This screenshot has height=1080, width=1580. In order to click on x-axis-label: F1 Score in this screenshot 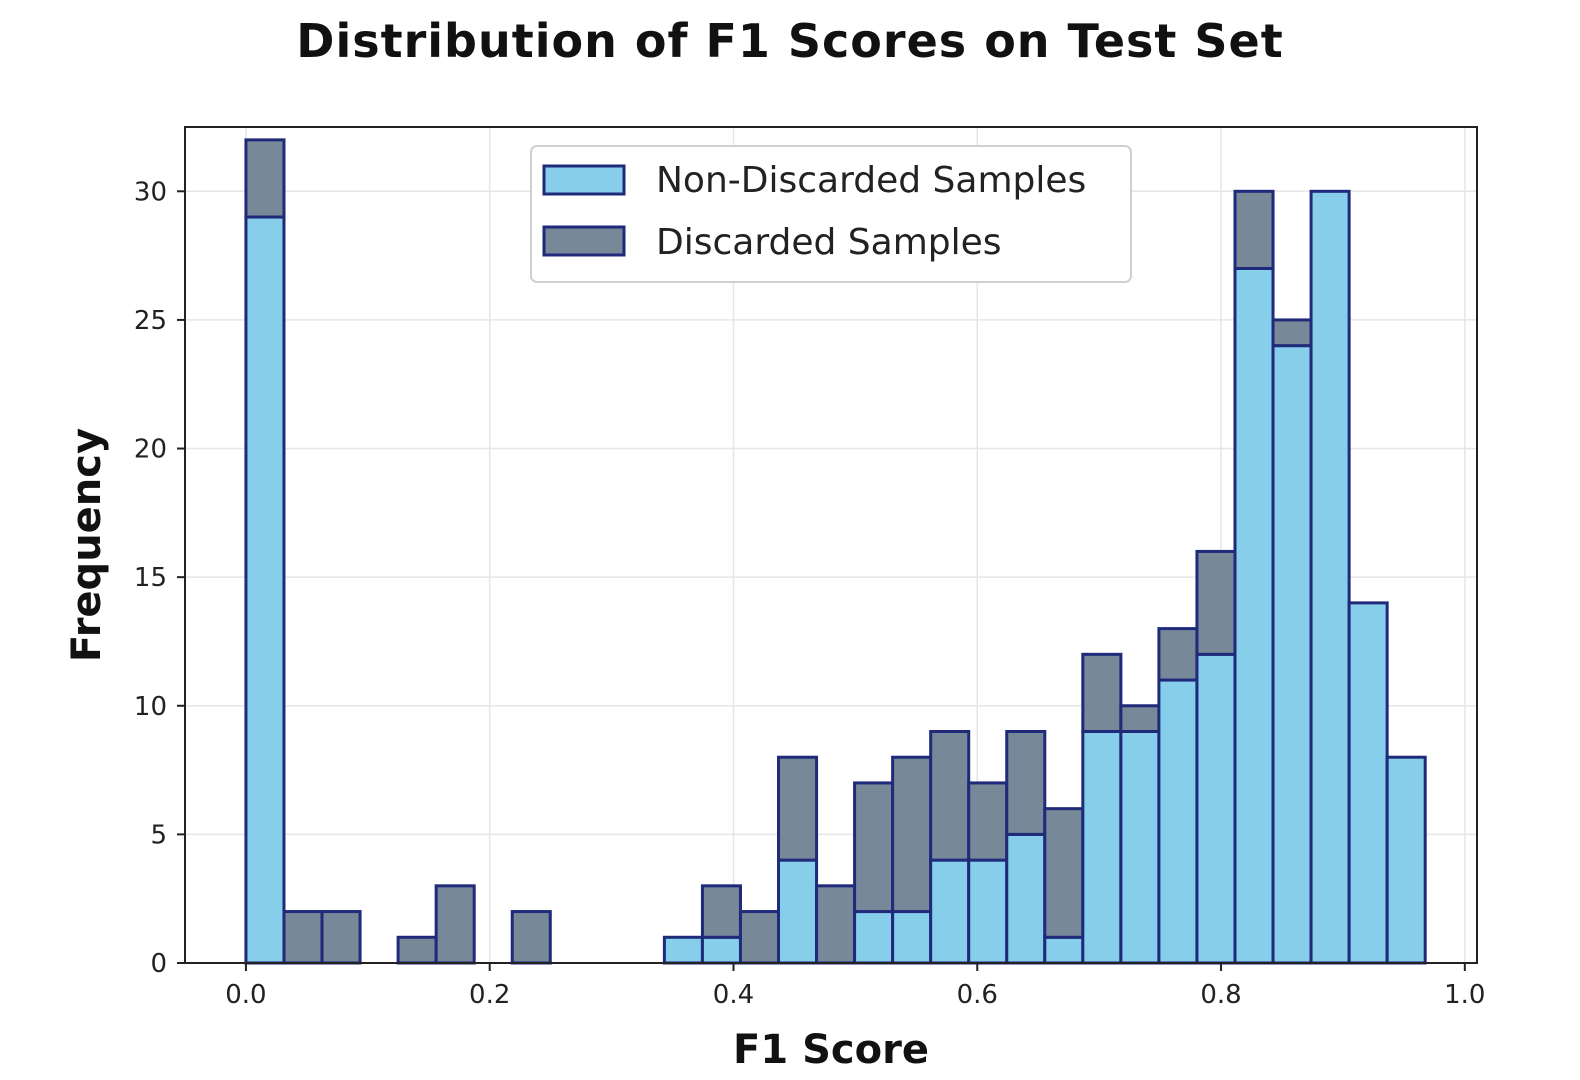, I will do `click(831, 1050)`.